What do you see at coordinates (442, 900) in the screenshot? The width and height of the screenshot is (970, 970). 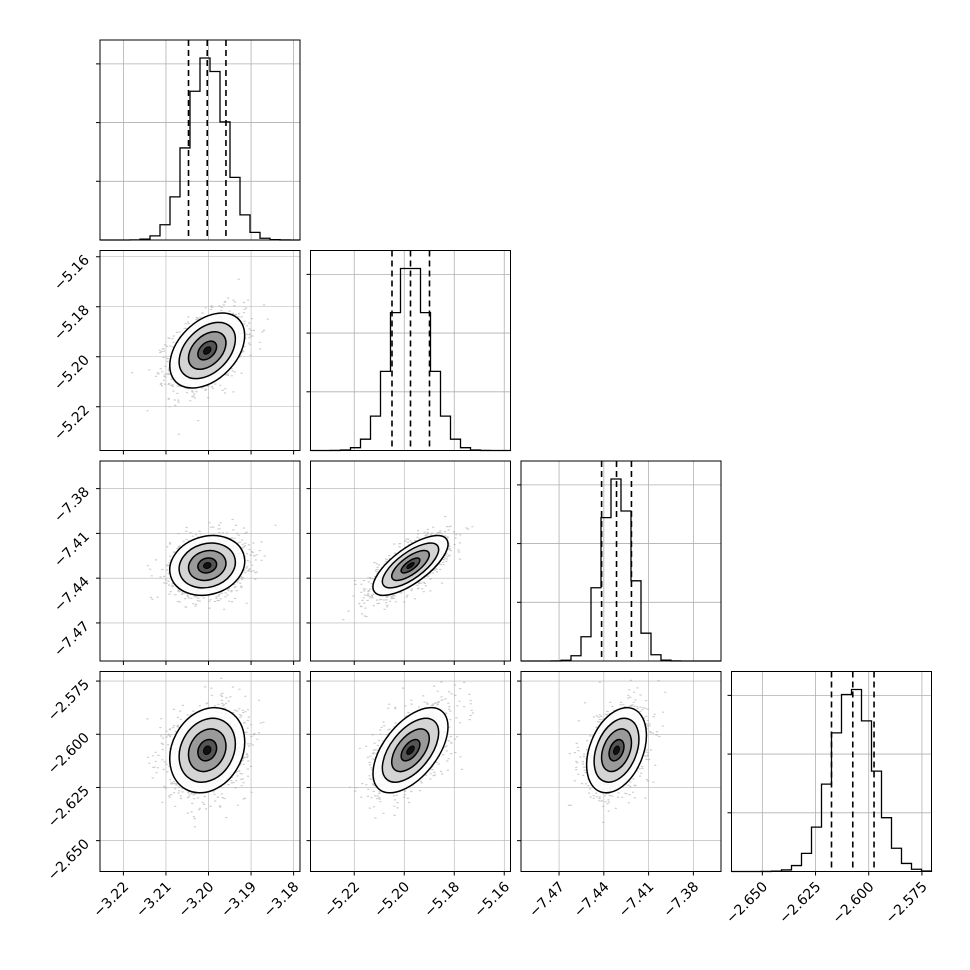 I see `x-tick-label: −5.18` at bounding box center [442, 900].